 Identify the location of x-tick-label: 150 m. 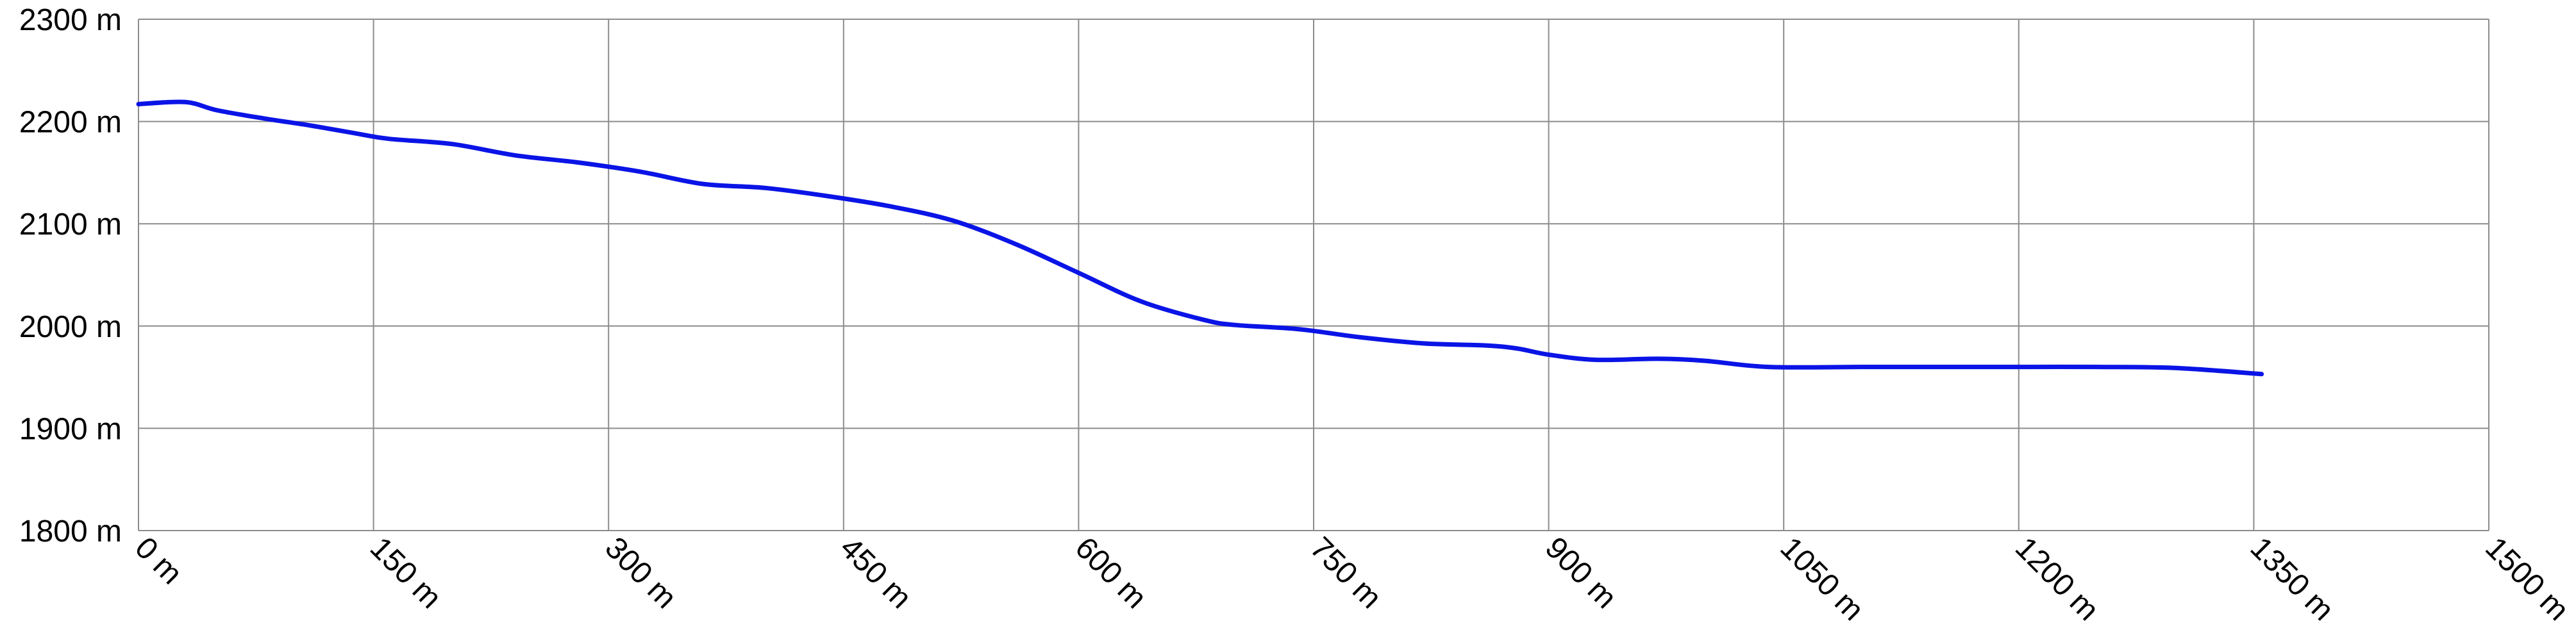
(406, 573).